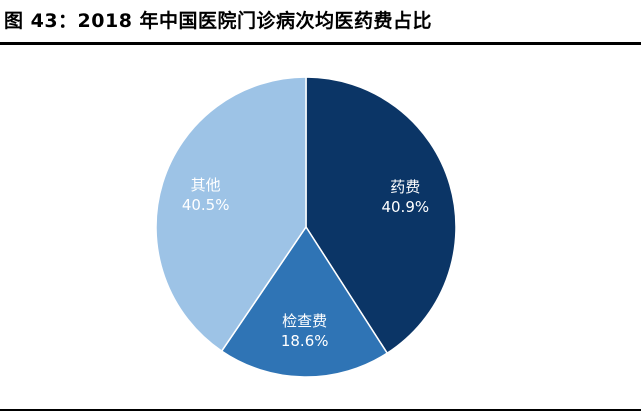  Describe the element at coordinates (320, 43) in the screenshot. I see `top-rule` at that location.